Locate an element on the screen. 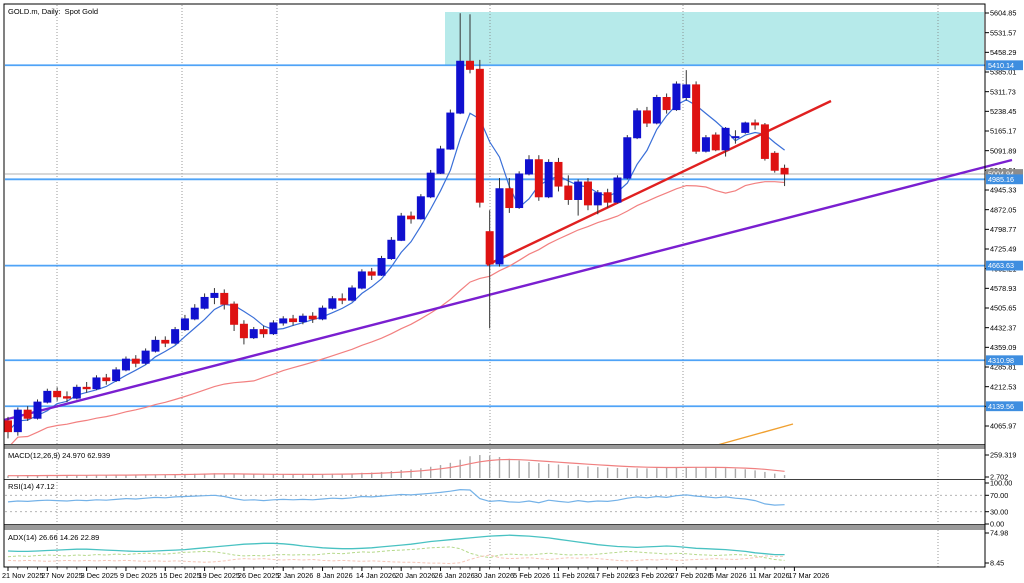  svg-text: 5531.57 is located at coordinates (1003, 32).